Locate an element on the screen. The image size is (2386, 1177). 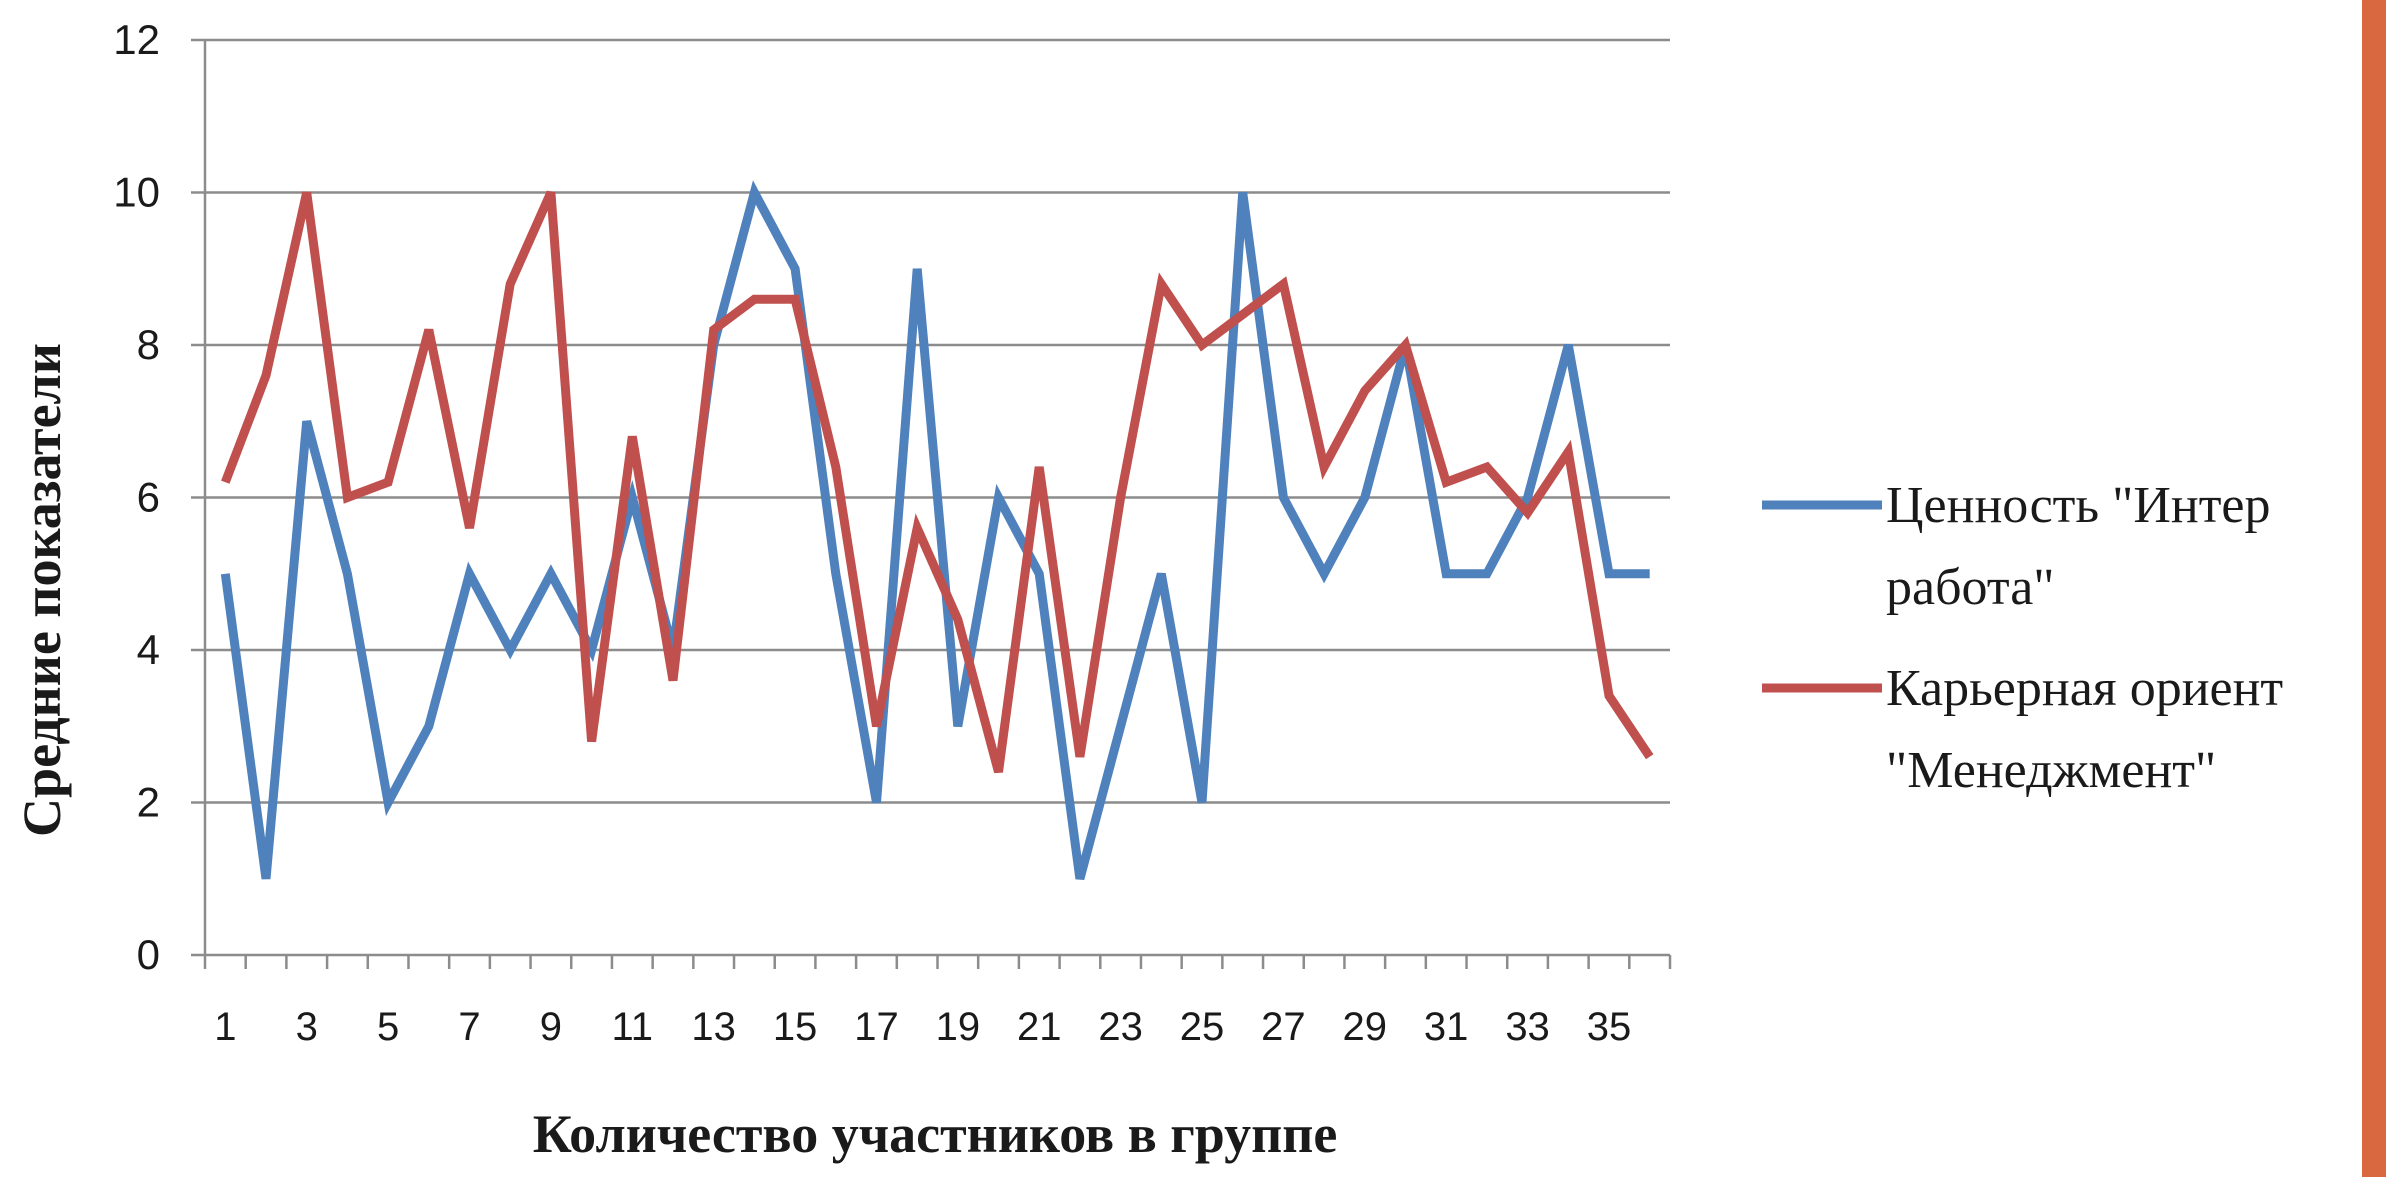
x-tick-label-13: 13 is located at coordinates (713, 1027).